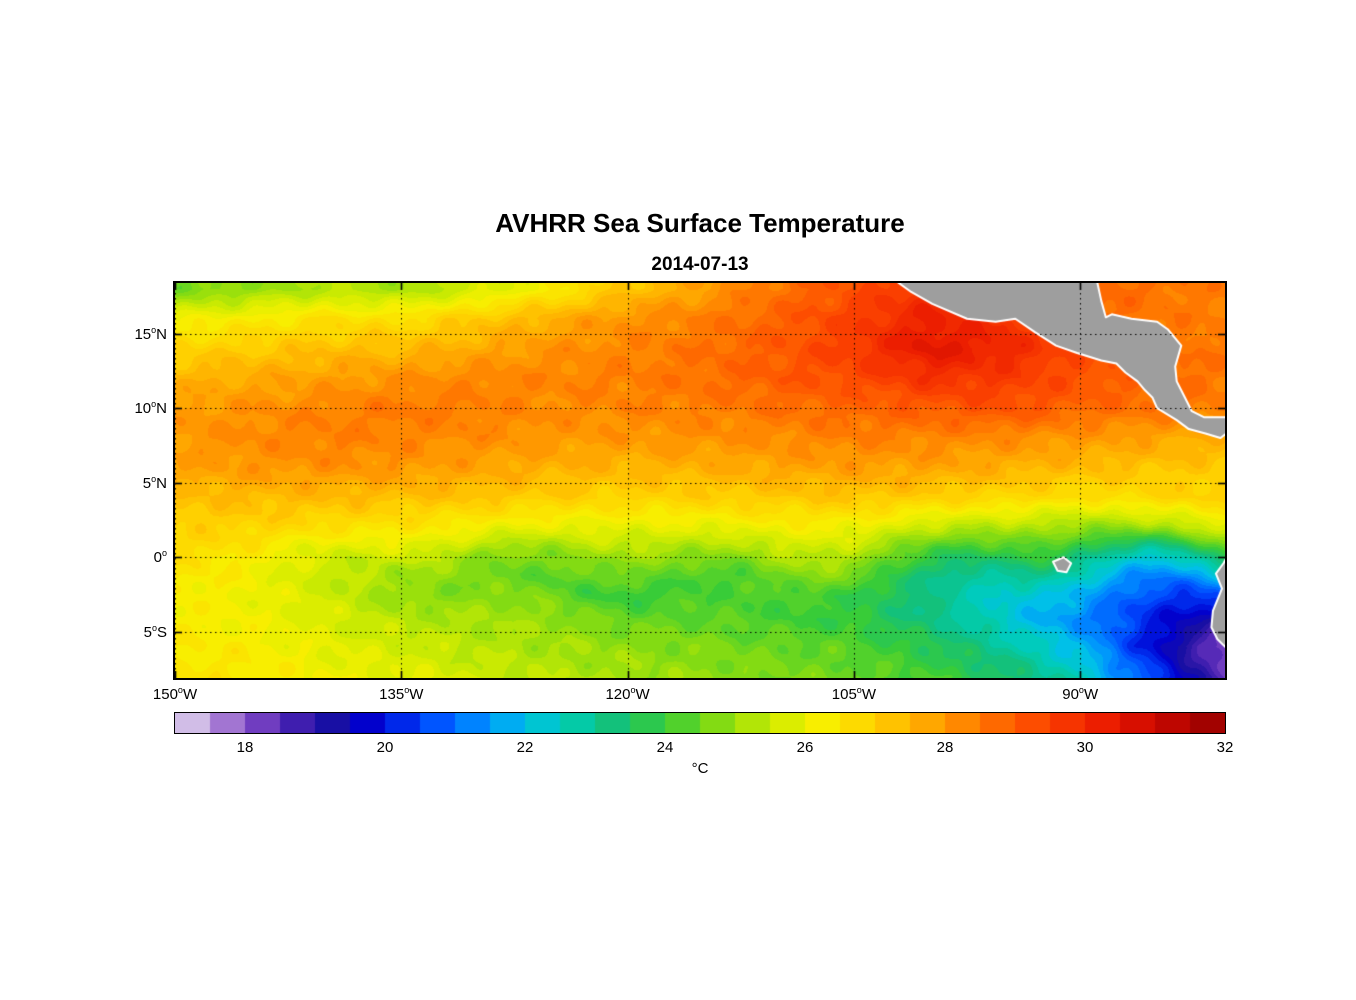  I want to click on colorbar-tick-label: 18, so click(245, 747).